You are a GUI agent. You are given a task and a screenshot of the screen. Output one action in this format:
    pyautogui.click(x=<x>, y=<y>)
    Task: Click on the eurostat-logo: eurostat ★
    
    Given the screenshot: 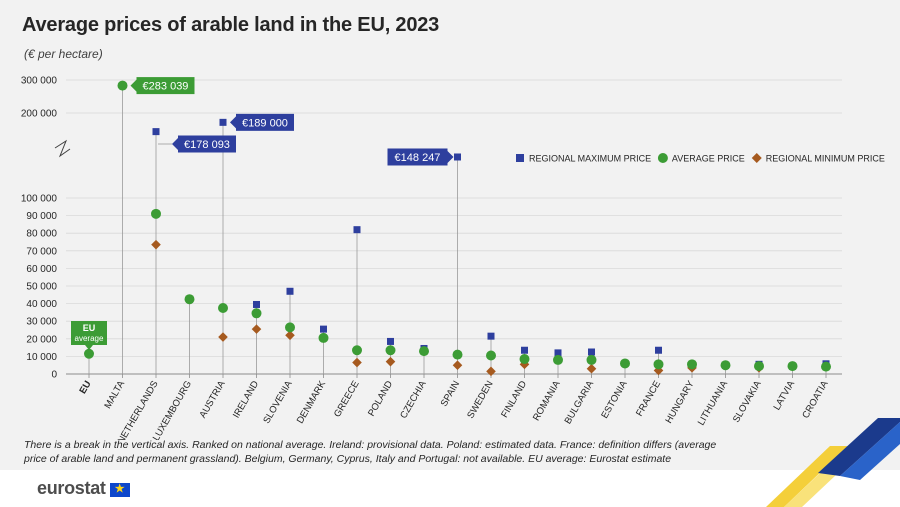 What is the action you would take?
    pyautogui.click(x=83, y=488)
    